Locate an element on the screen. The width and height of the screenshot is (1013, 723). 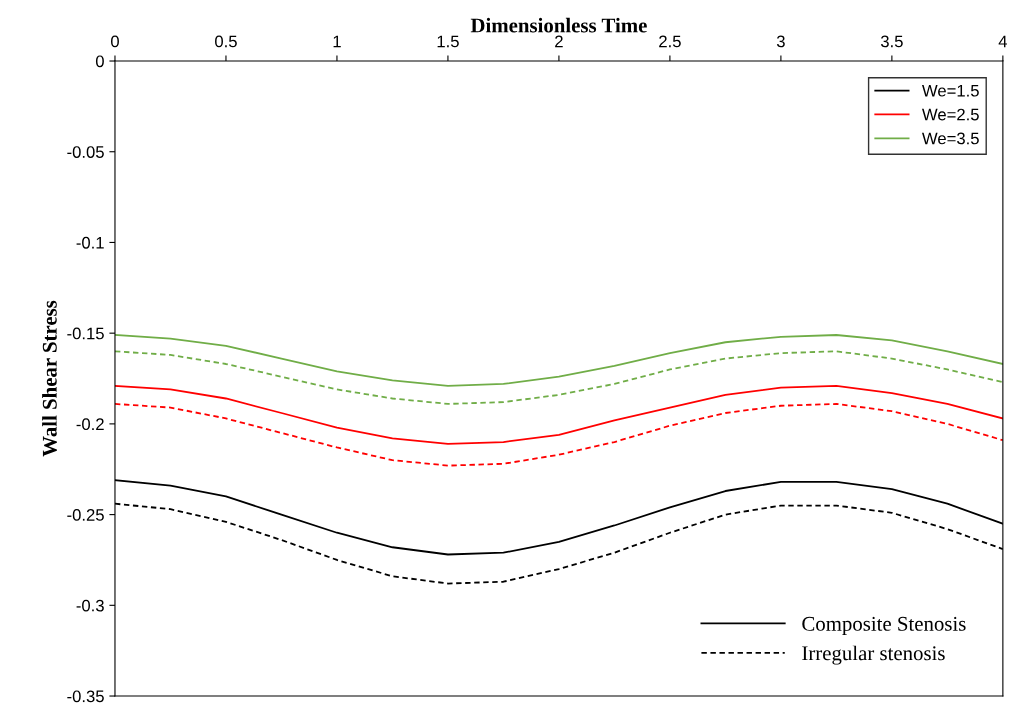
y-tick-label: -0.3 is located at coordinates (90, 605).